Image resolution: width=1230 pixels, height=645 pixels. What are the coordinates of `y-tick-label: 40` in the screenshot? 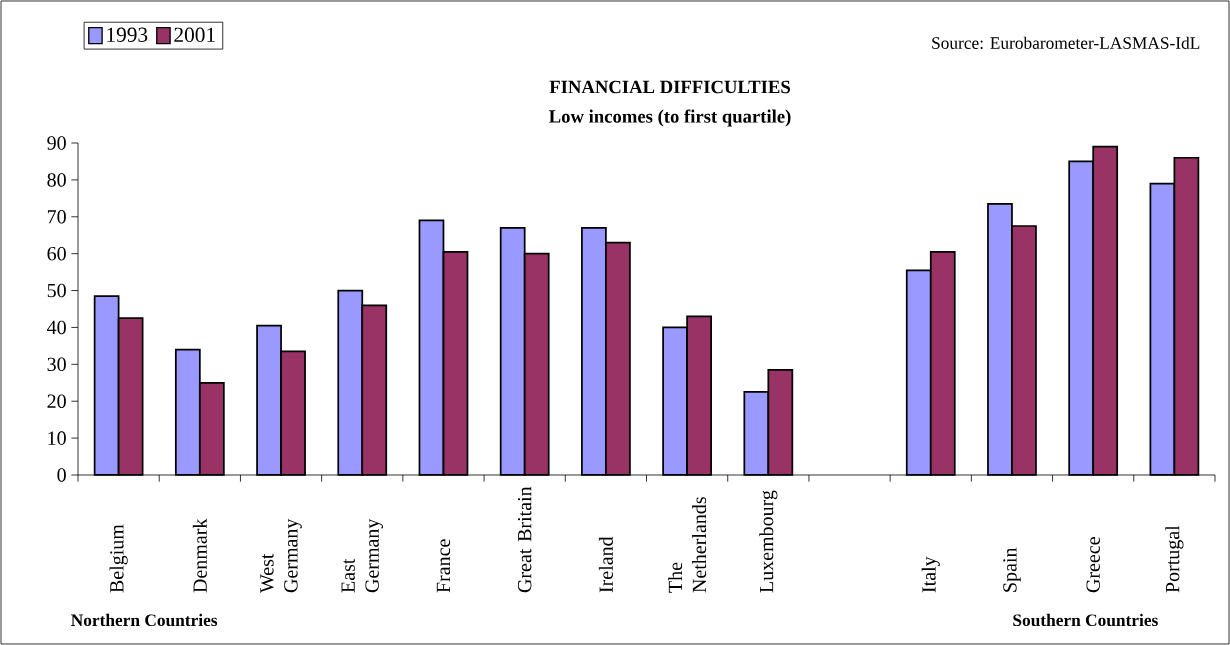 It's located at (56, 327).